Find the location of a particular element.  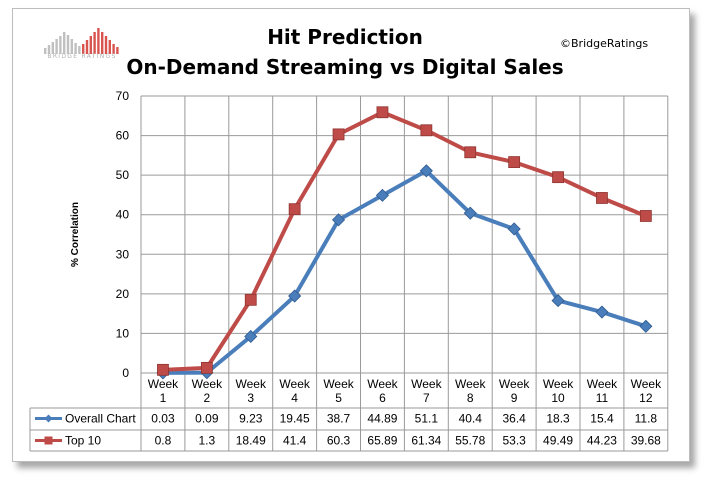

table-cell-value: 61.34 is located at coordinates (426, 441).